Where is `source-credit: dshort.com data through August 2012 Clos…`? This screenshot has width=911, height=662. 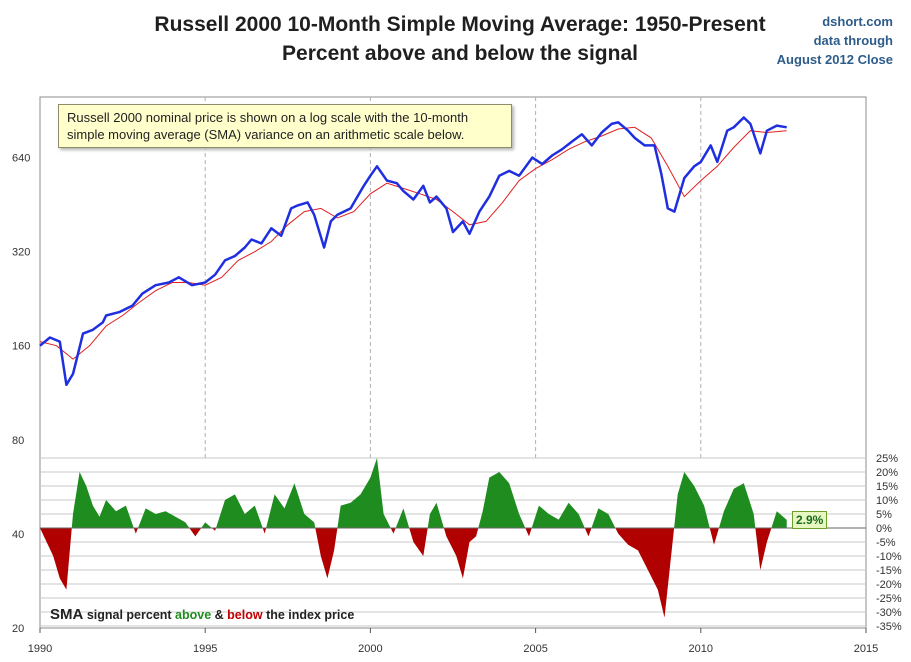 source-credit: dshort.com data through August 2012 Clos… is located at coordinates (835, 40).